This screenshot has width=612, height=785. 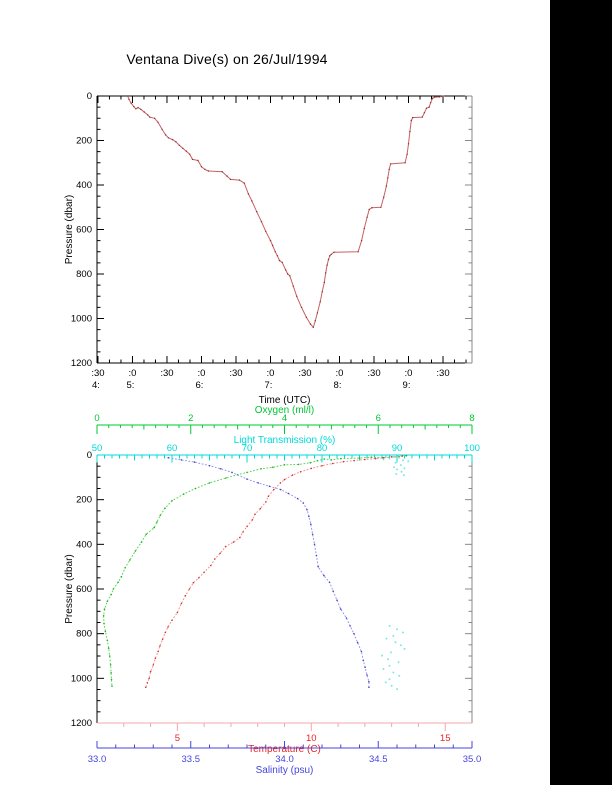 What do you see at coordinates (581, 392) in the screenshot?
I see `right-black-bar` at bounding box center [581, 392].